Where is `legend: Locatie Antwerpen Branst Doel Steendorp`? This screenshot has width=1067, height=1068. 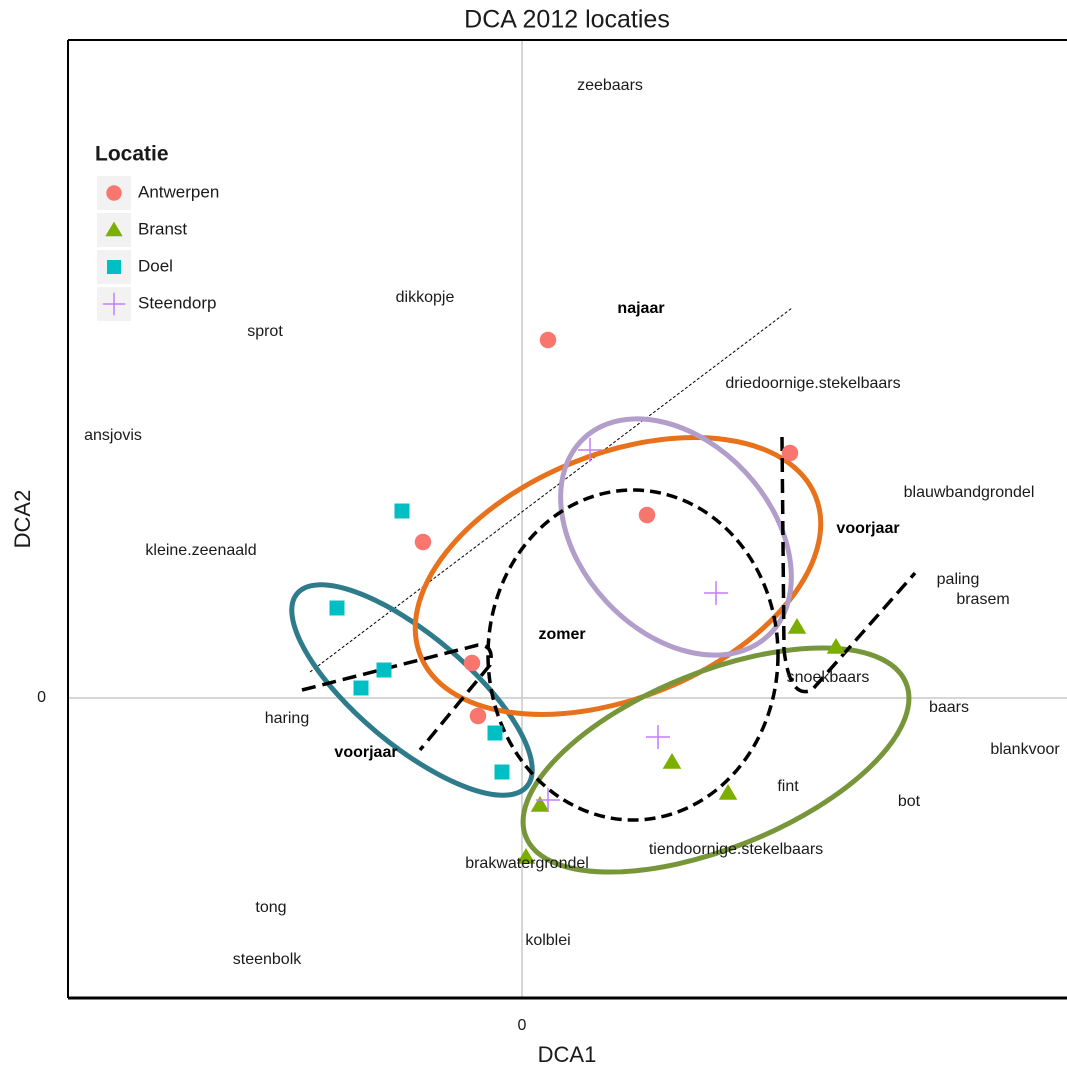 legend: Locatie Antwerpen Branst Doel Steendorp is located at coordinates (157, 232).